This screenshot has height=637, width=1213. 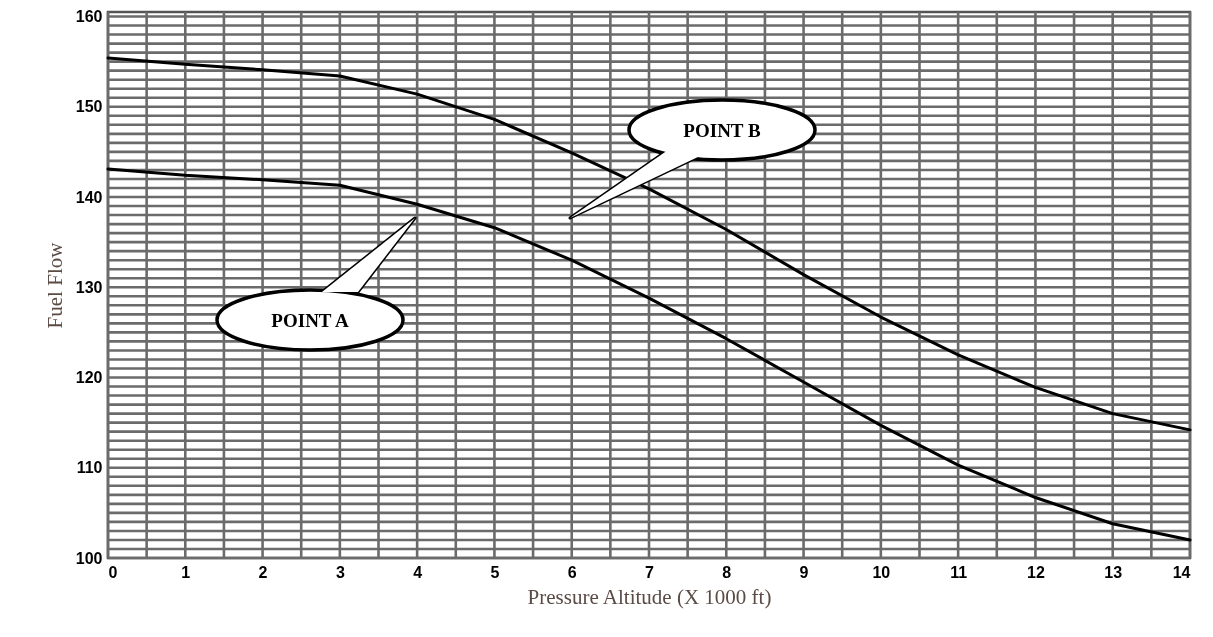 What do you see at coordinates (572, 572) in the screenshot?
I see `x-tick-label: 6` at bounding box center [572, 572].